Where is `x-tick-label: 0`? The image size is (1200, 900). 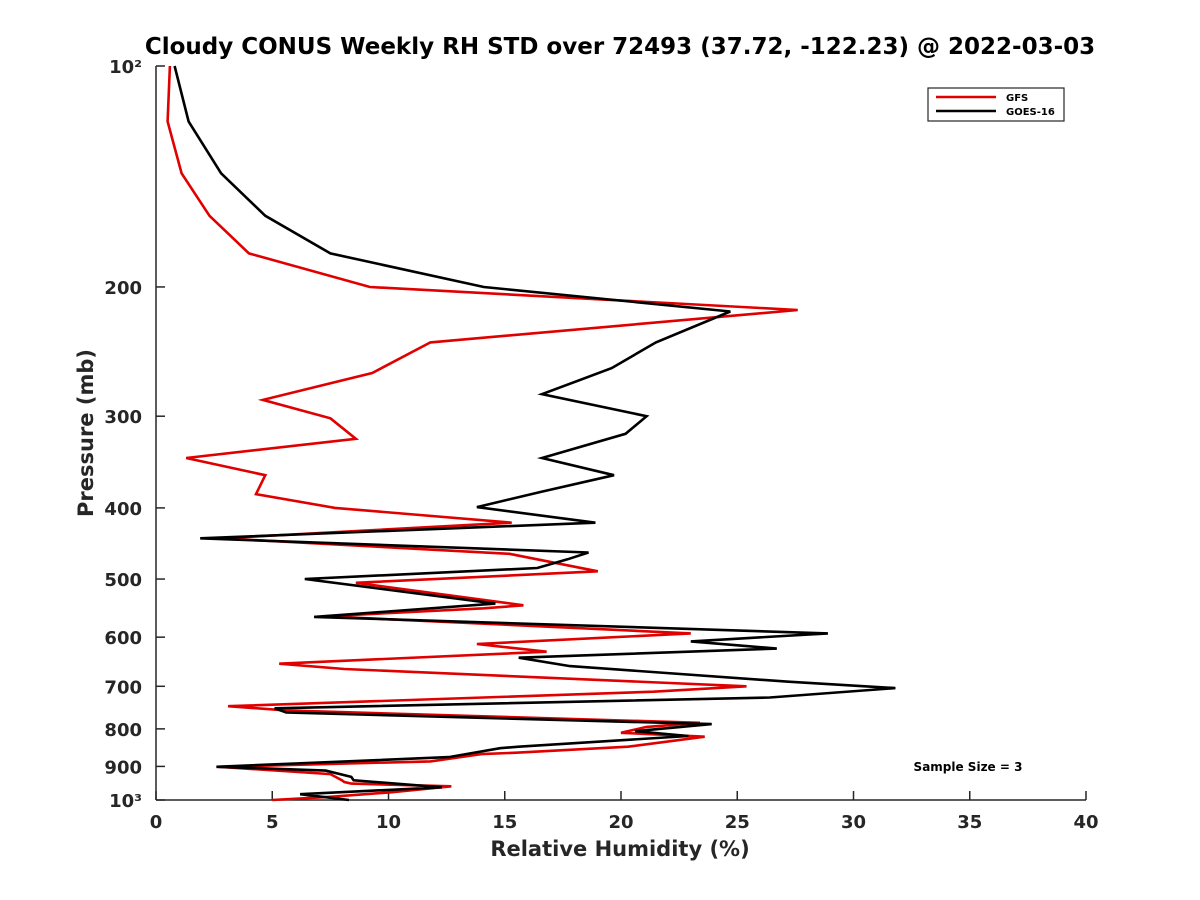
x-tick-label: 0 is located at coordinates (156, 822).